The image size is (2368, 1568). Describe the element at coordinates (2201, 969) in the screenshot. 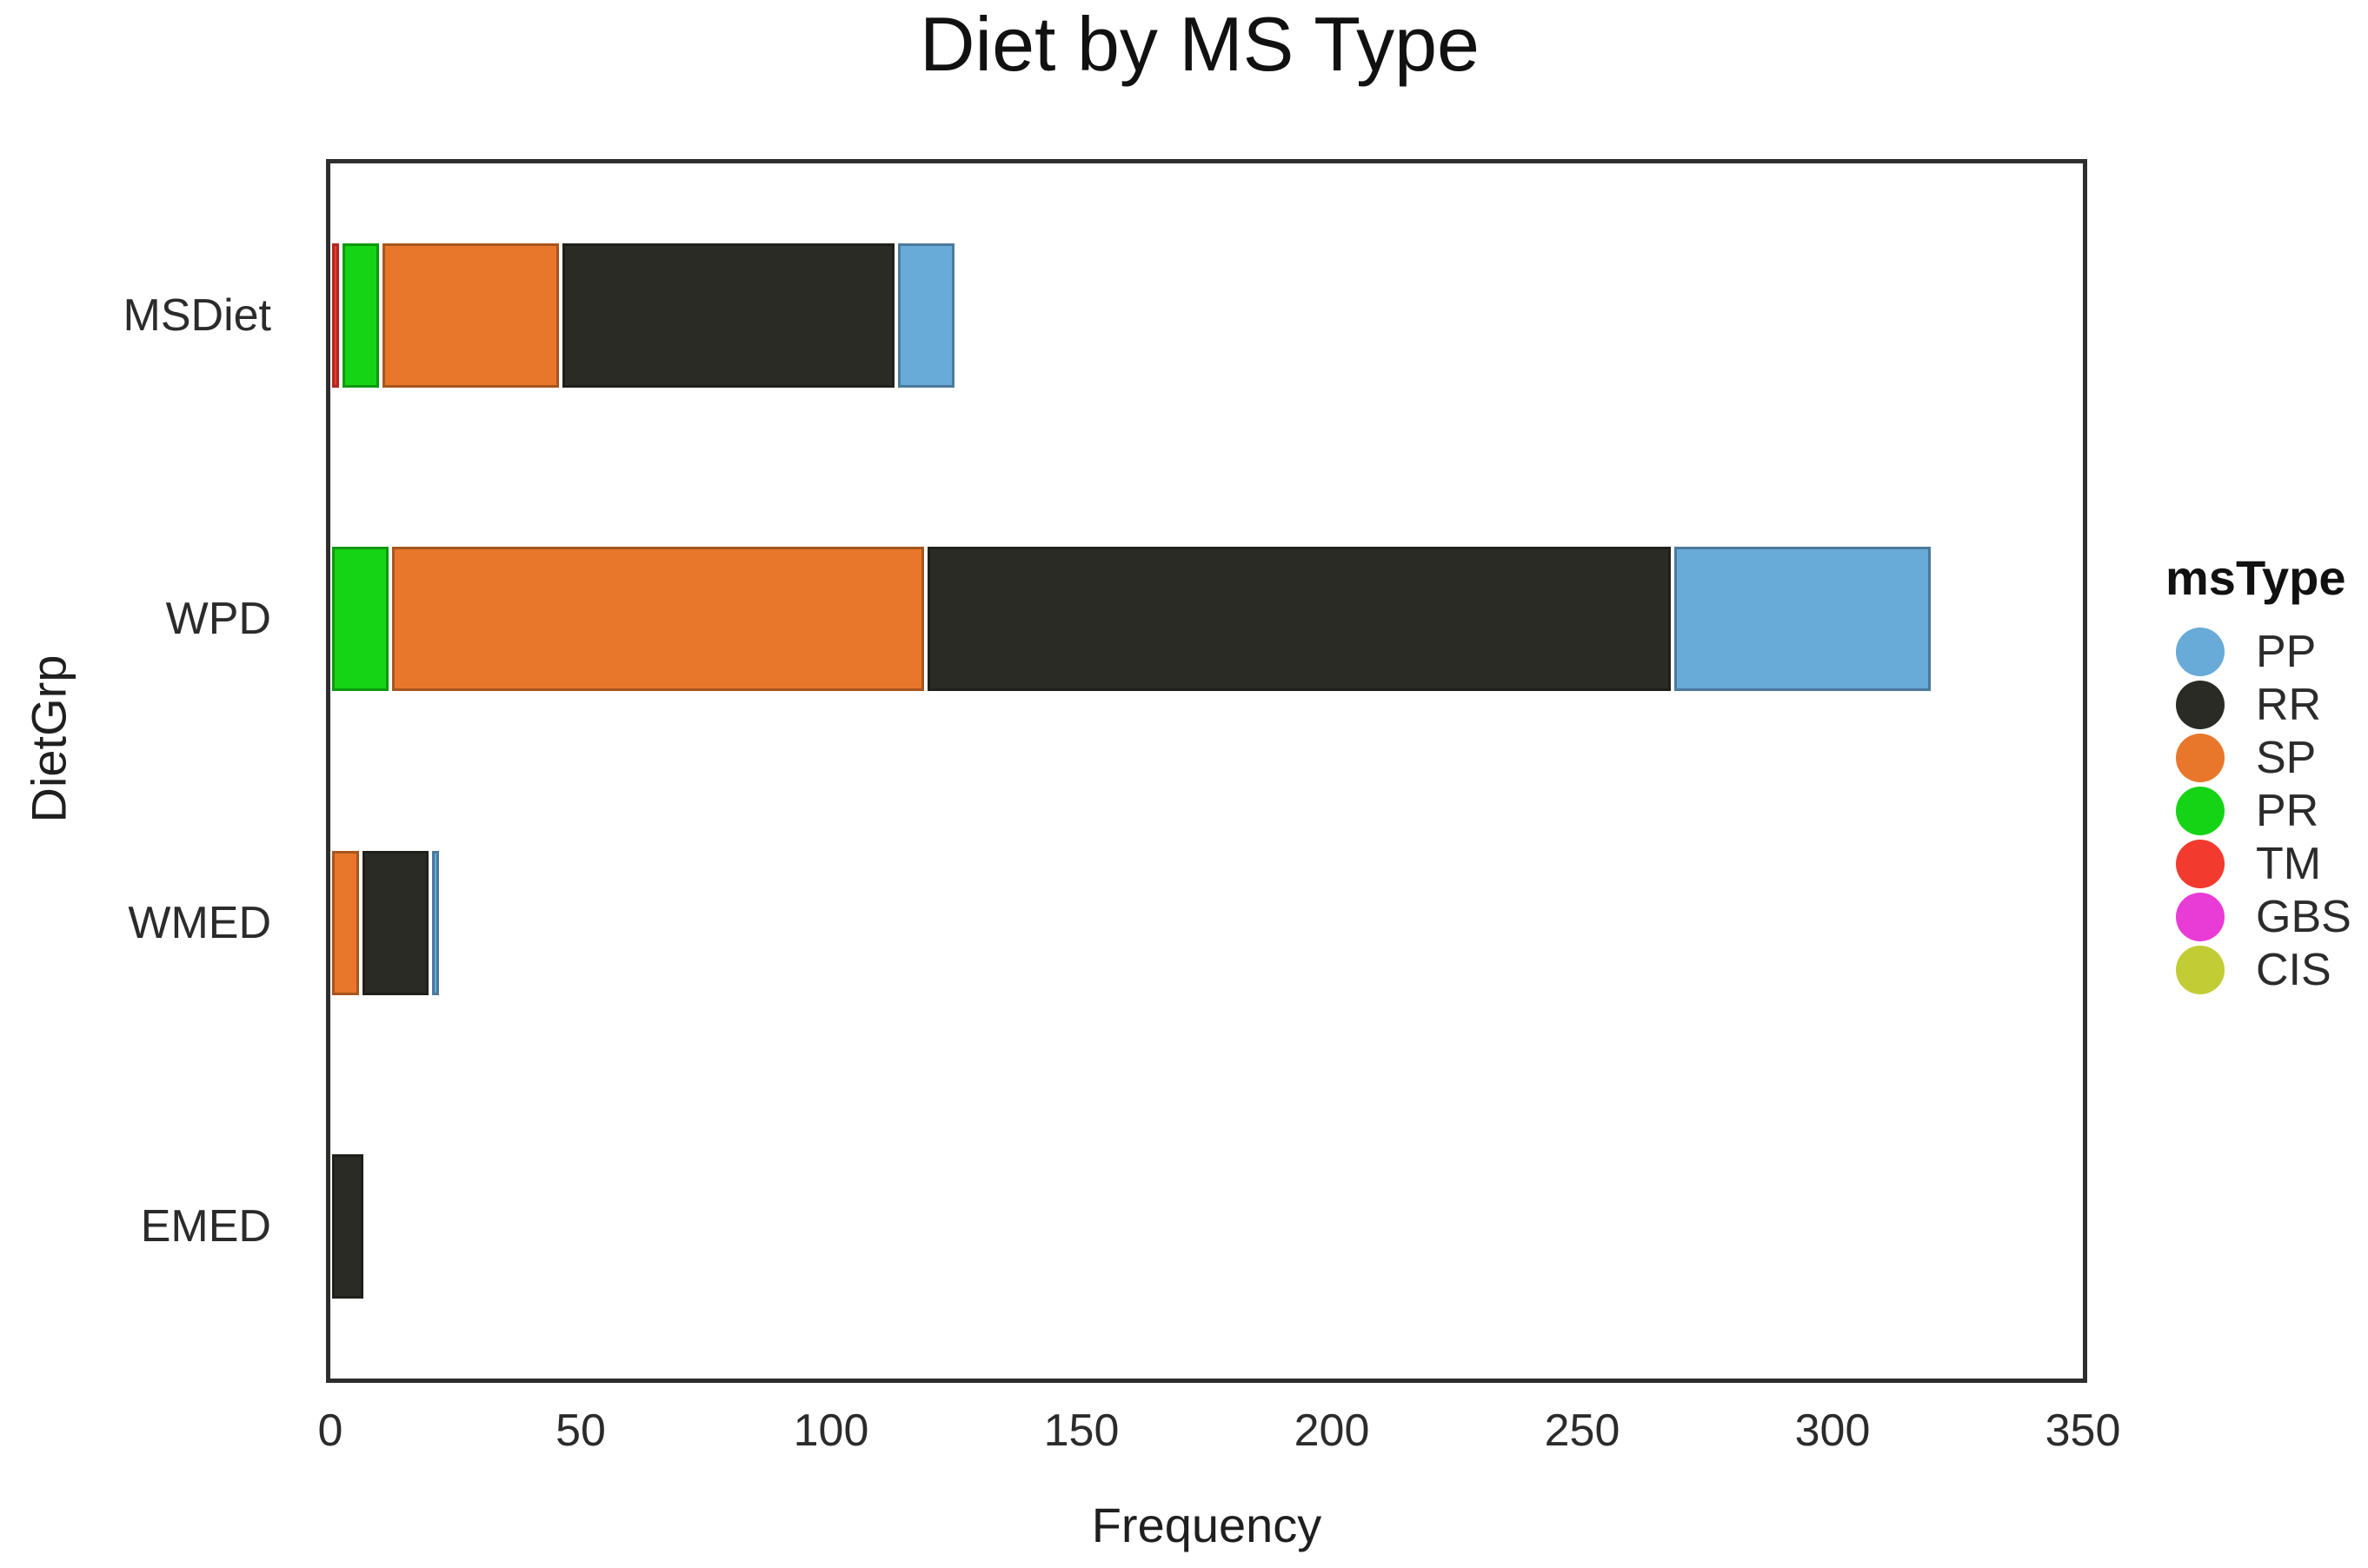

I see `legend-swatch-CIS` at that location.